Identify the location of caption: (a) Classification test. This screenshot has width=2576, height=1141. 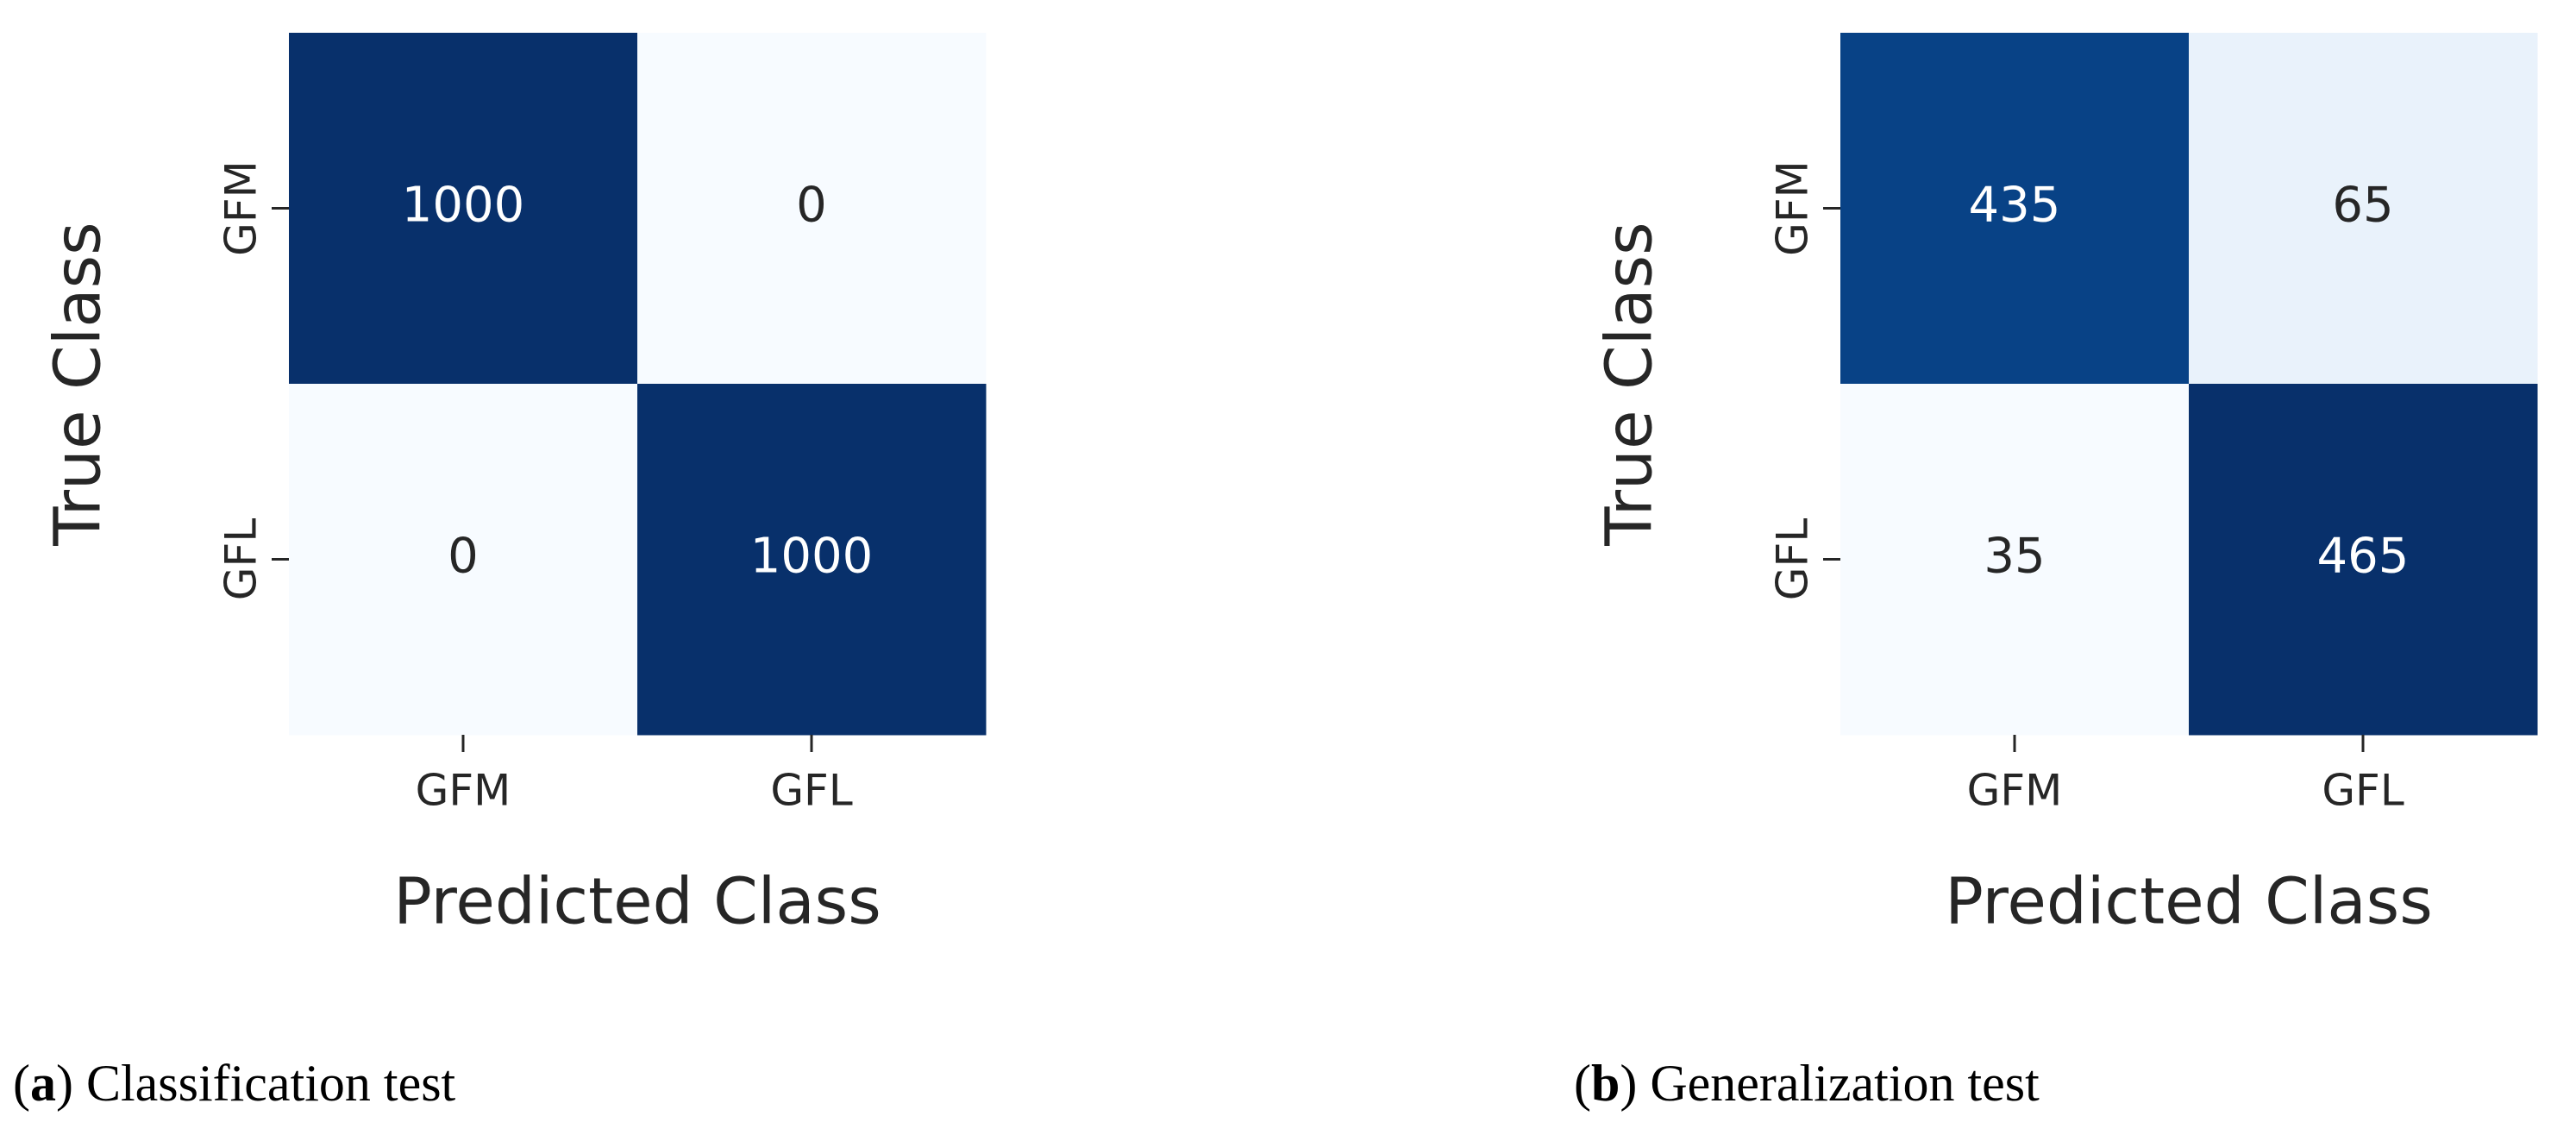
(234, 1083).